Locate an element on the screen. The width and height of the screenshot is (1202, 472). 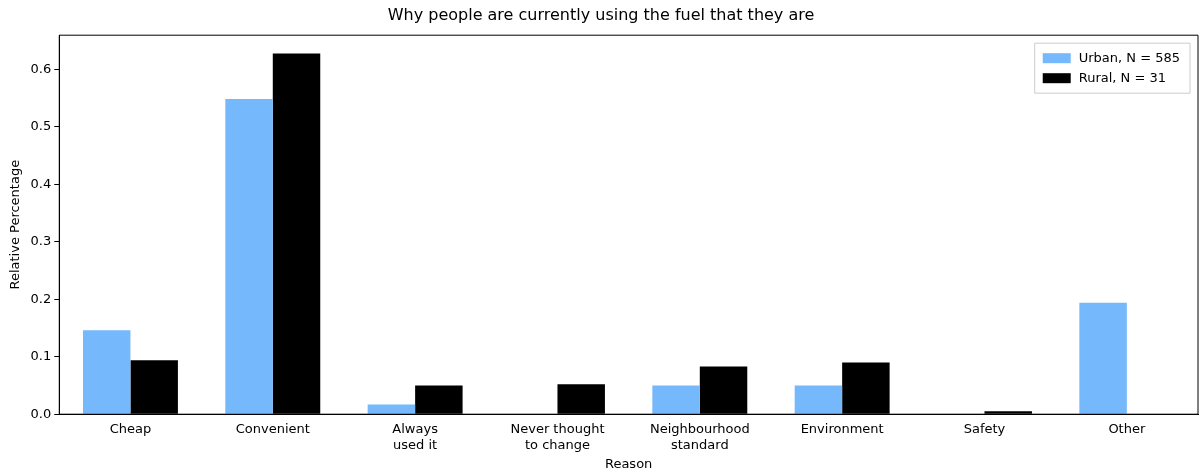
x-tick-label: Never thought to change is located at coordinates (557, 436).